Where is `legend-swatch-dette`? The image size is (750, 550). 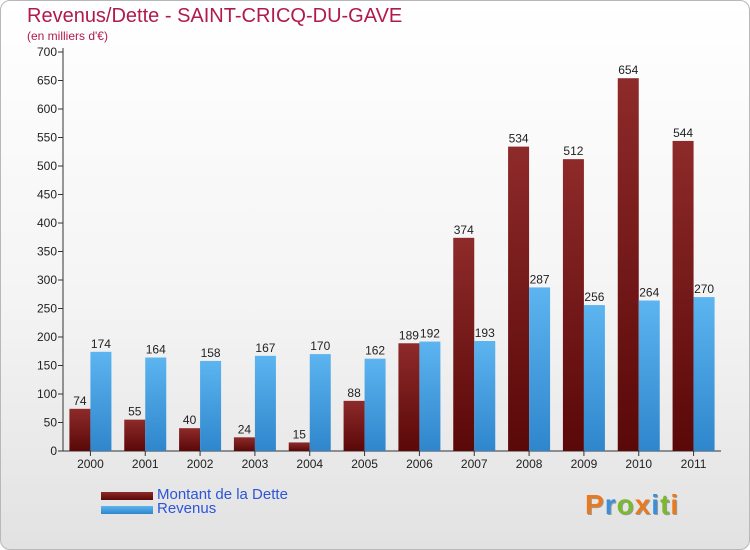 legend-swatch-dette is located at coordinates (127, 496).